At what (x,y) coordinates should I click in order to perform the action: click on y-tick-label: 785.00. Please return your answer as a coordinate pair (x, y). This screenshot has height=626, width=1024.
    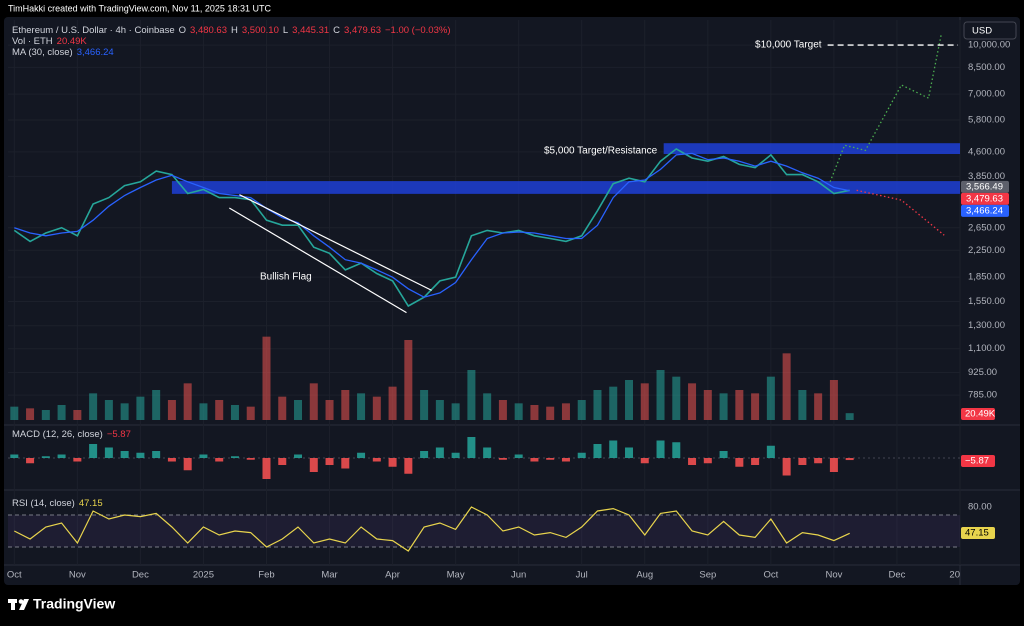
    Looking at the image, I should click on (982, 395).